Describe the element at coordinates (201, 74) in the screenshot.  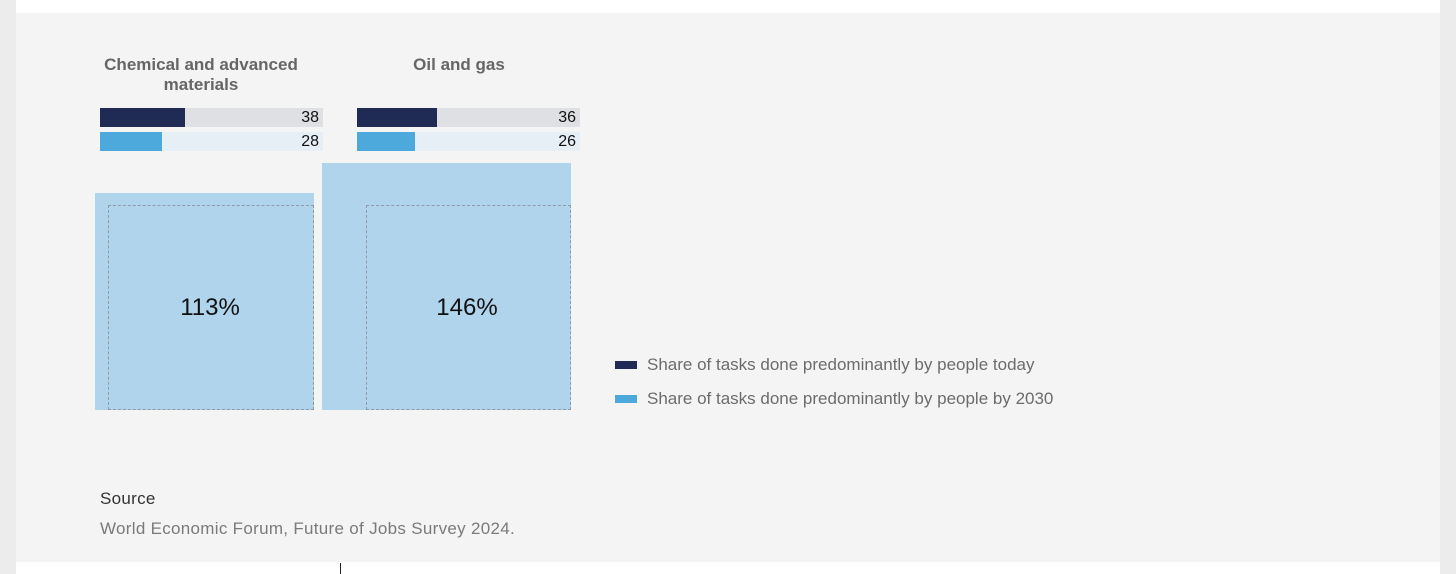
I see `panel-title-chemical: Chemical and advanced materials` at that location.